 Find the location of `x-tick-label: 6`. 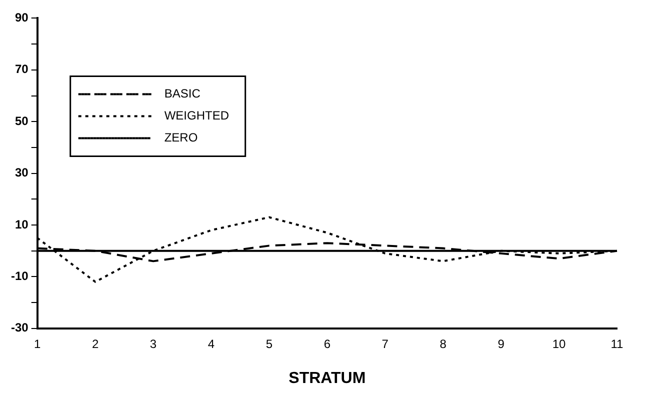

x-tick-label: 6 is located at coordinates (327, 343).